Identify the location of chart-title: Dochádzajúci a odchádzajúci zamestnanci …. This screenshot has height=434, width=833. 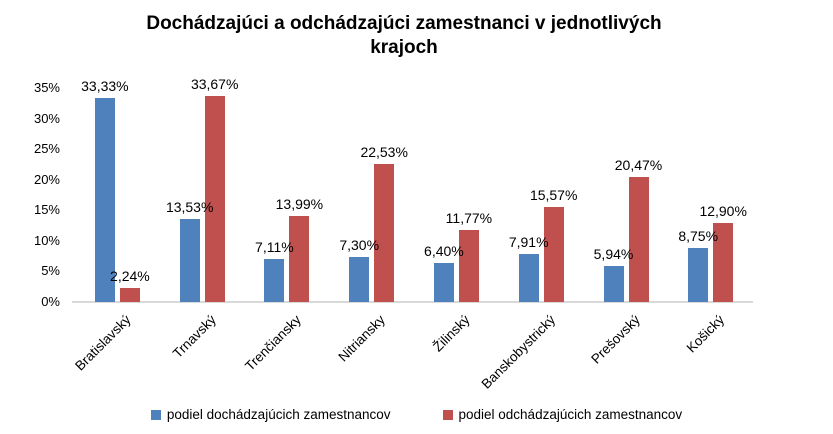
(404, 36).